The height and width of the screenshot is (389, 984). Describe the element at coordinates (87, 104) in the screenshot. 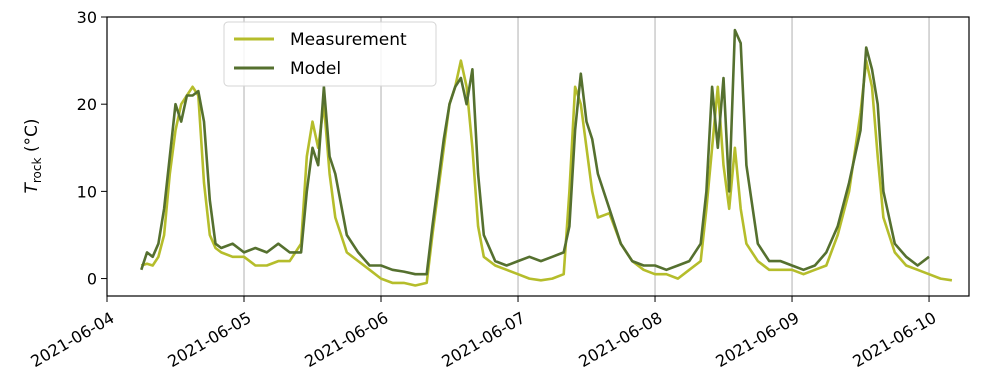

I see `y-tick-label: 20` at that location.